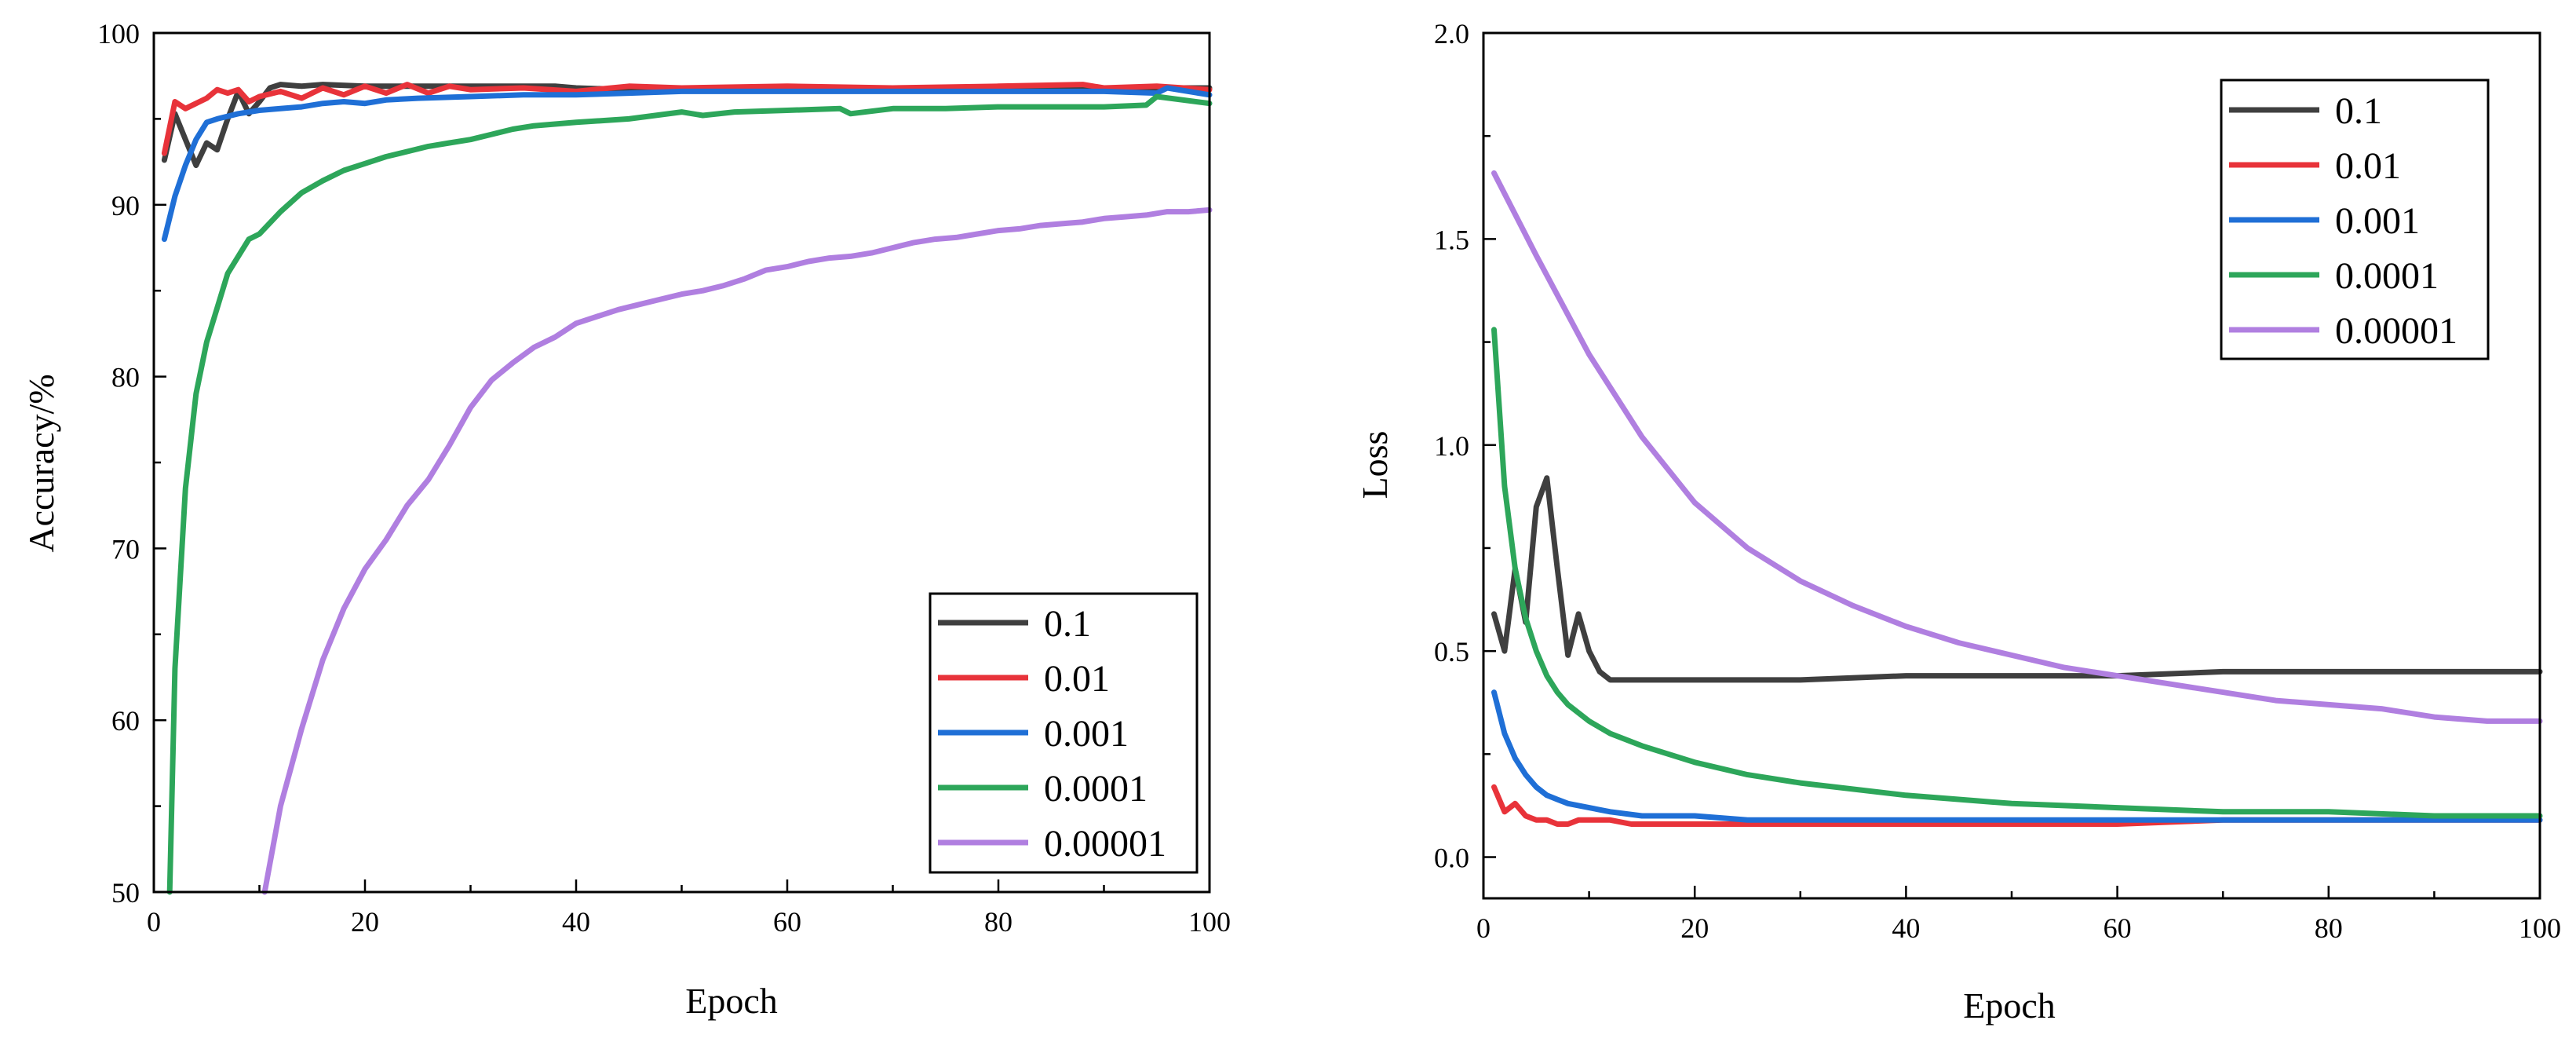 This screenshot has width=2576, height=1053. Describe the element at coordinates (1451, 239) in the screenshot. I see `loss-y-tick-label: 1.5` at that location.